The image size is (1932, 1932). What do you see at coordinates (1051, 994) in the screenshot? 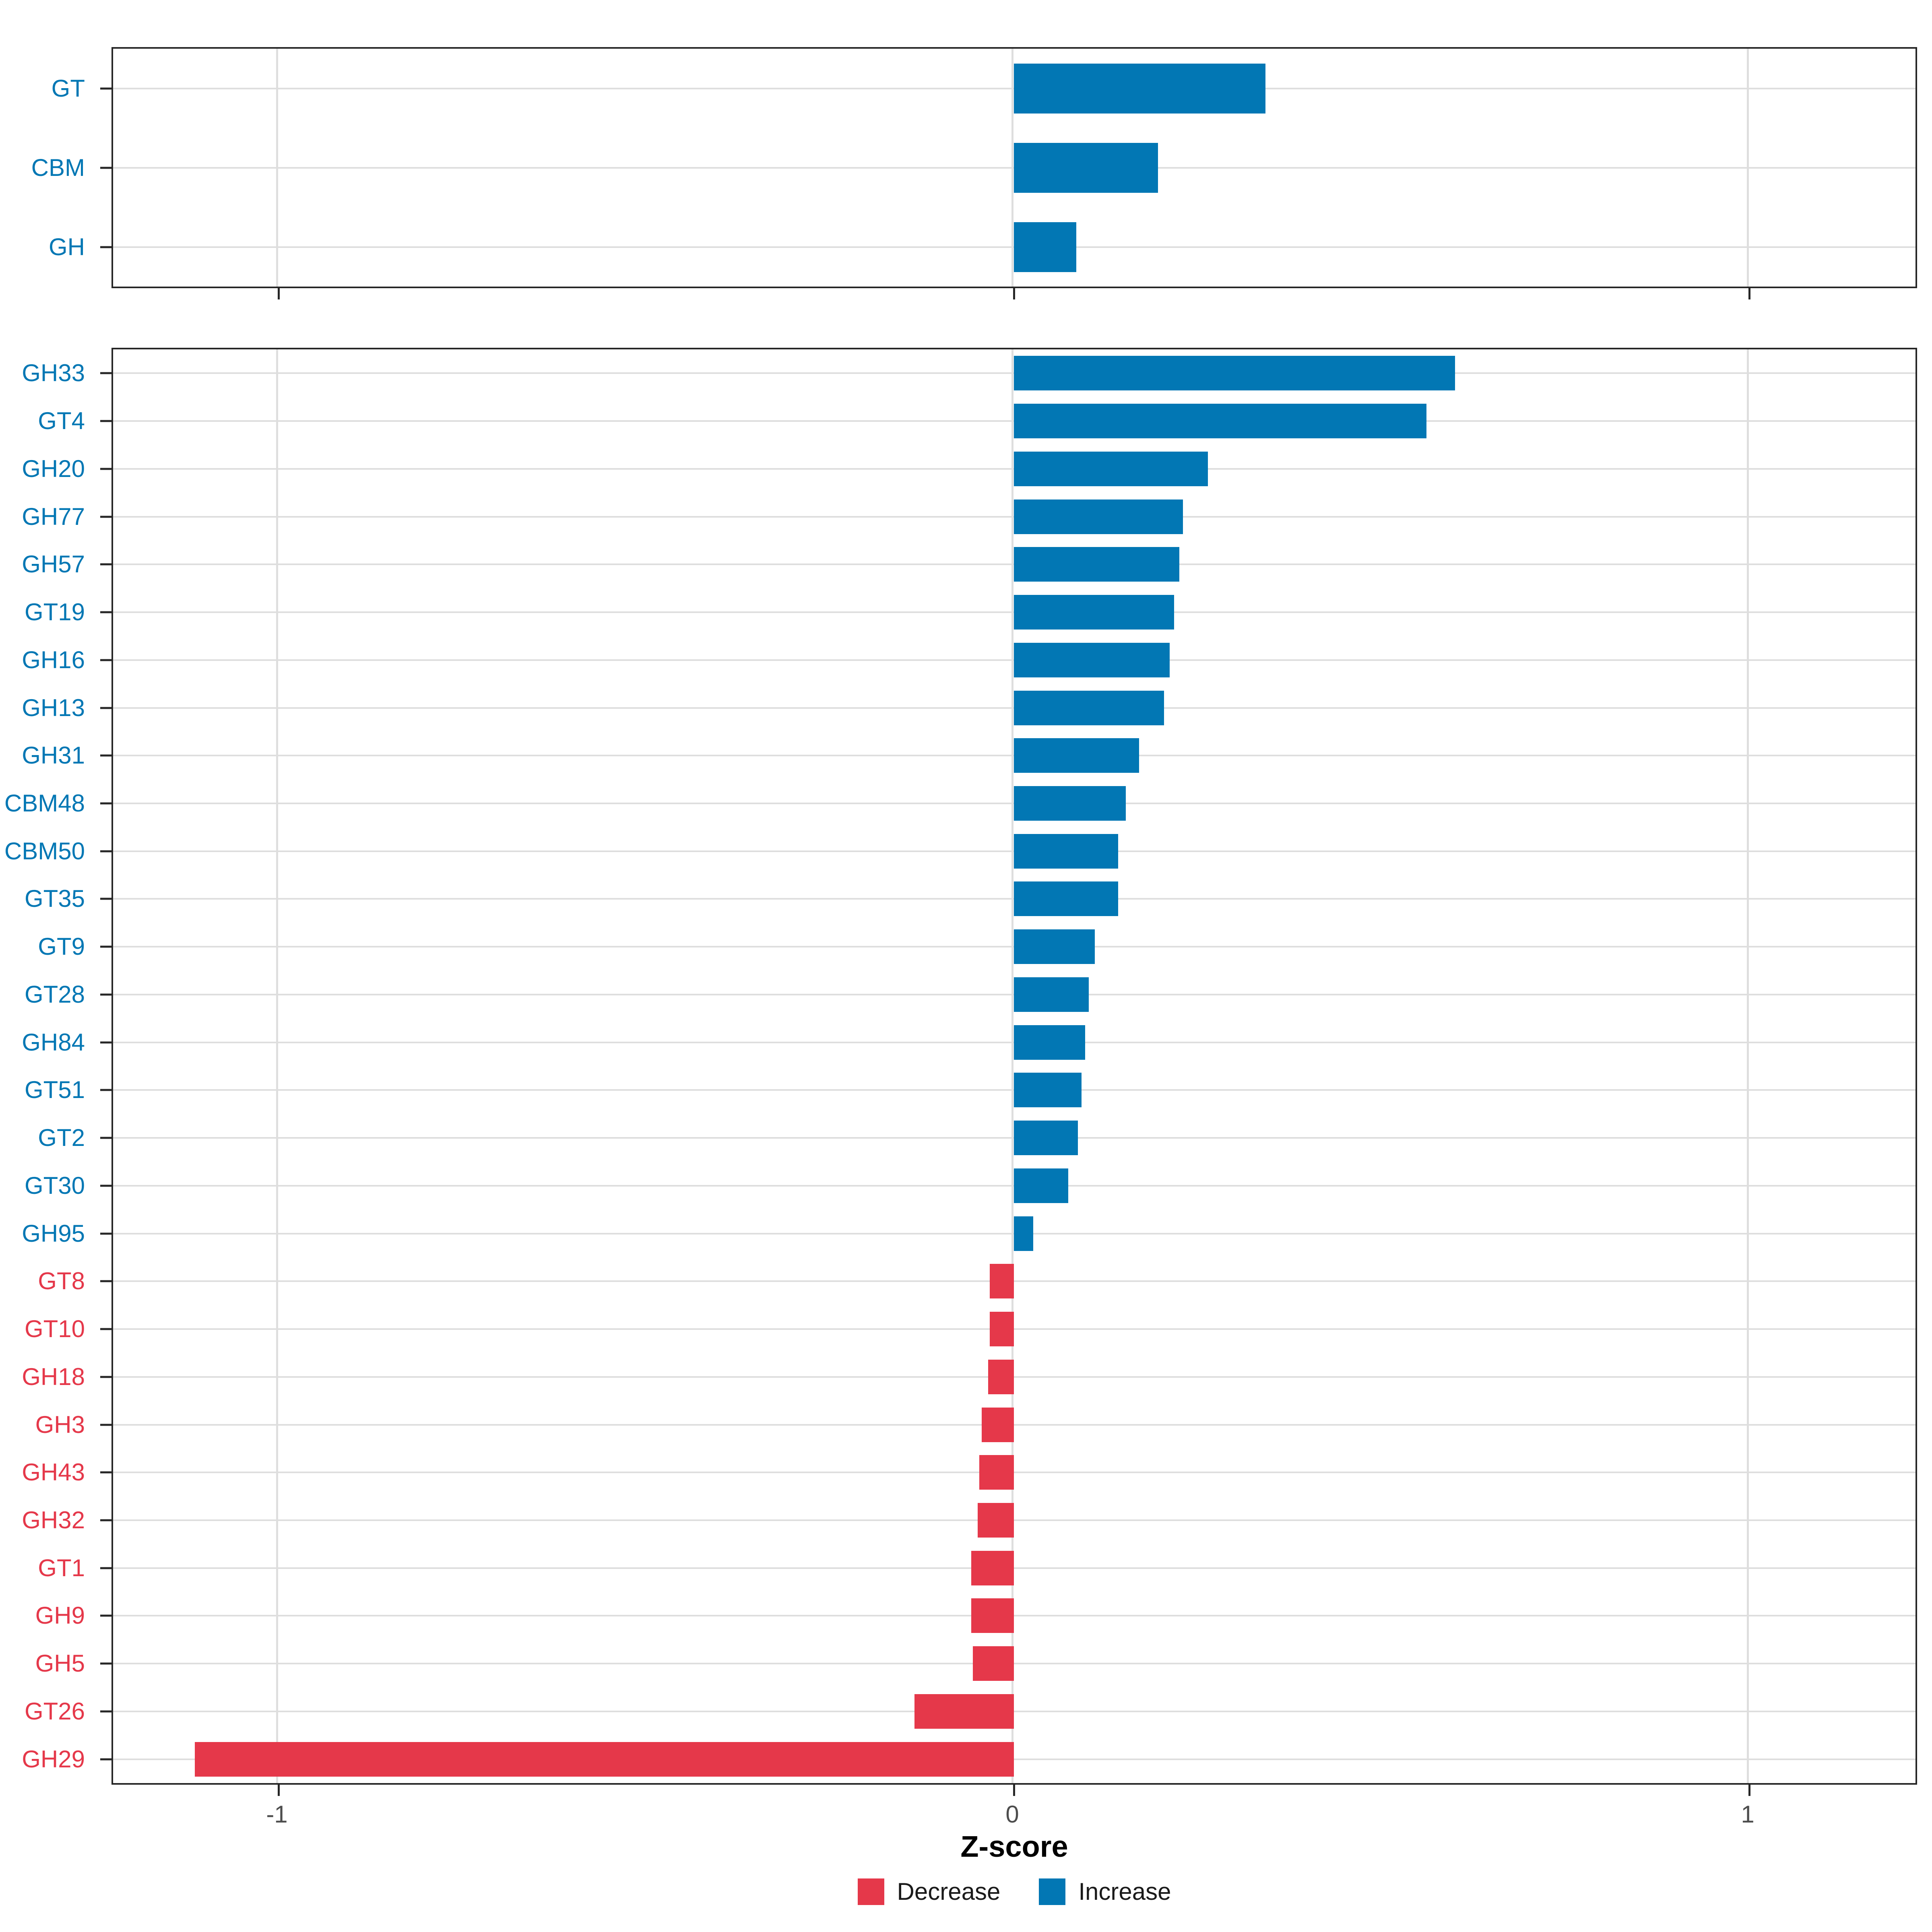
I see `bar-gt28` at bounding box center [1051, 994].